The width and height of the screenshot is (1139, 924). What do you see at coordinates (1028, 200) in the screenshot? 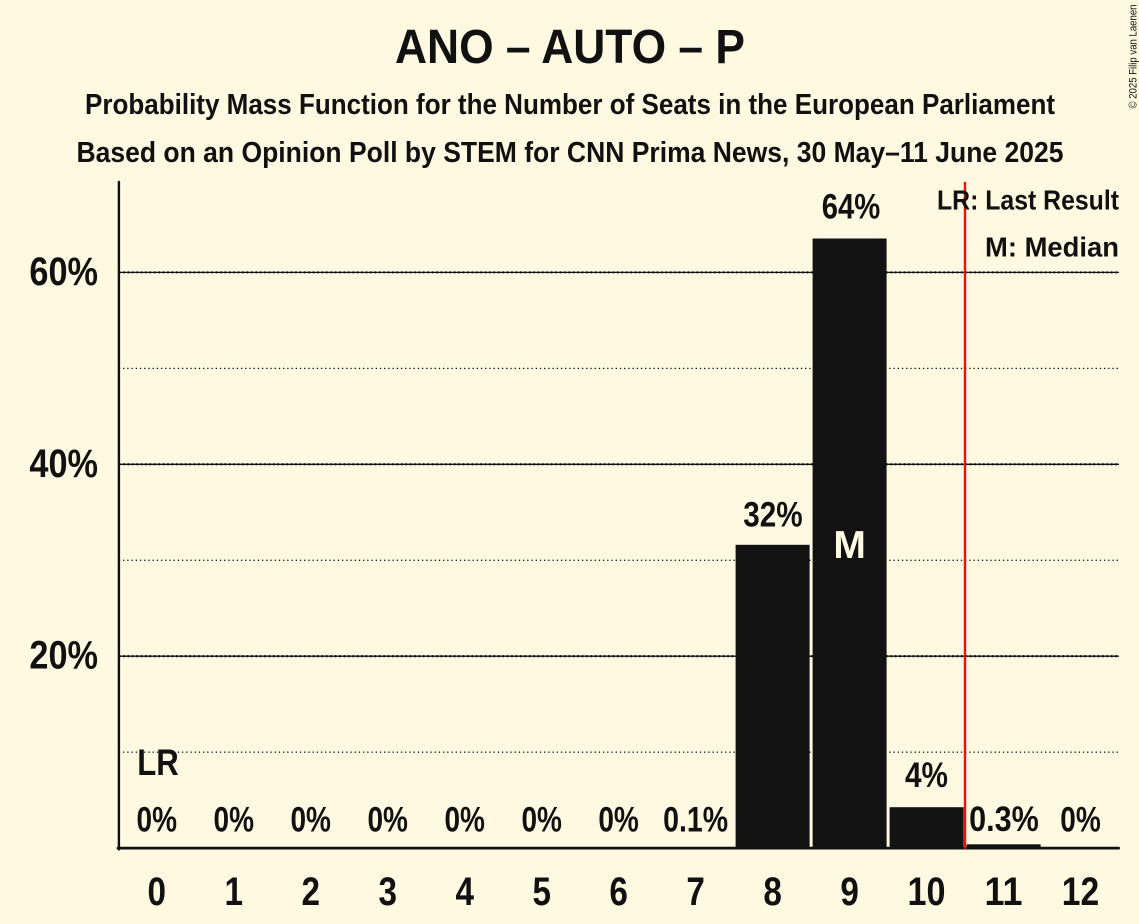
I see `svg-text: LR: Last Result` at bounding box center [1028, 200].